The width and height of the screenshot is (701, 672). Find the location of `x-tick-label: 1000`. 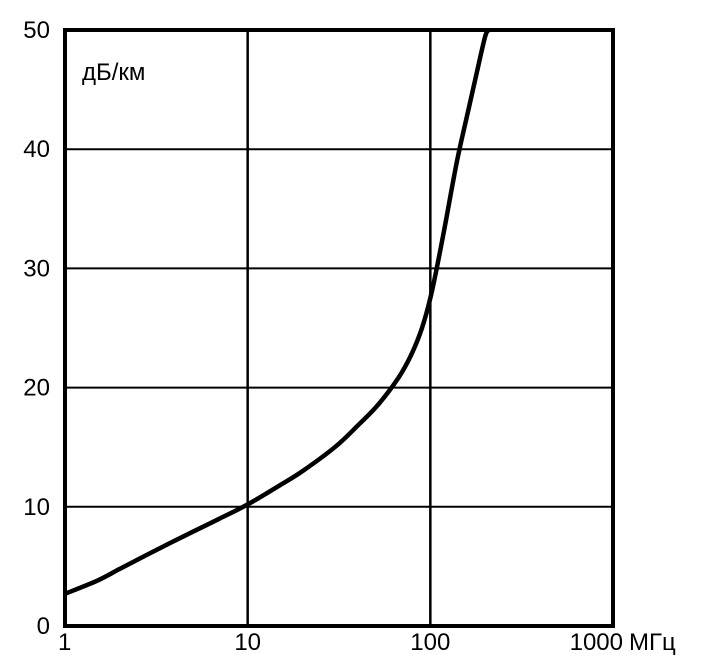

x-tick-label: 1000 is located at coordinates (596, 642).